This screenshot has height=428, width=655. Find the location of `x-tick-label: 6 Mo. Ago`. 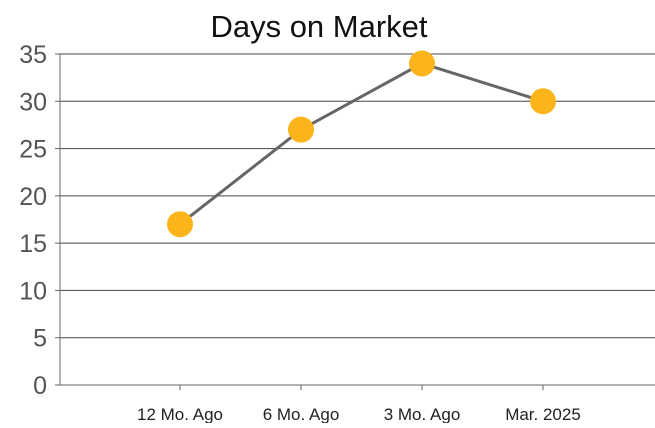

x-tick-label: 6 Mo. Ago is located at coordinates (301, 414).